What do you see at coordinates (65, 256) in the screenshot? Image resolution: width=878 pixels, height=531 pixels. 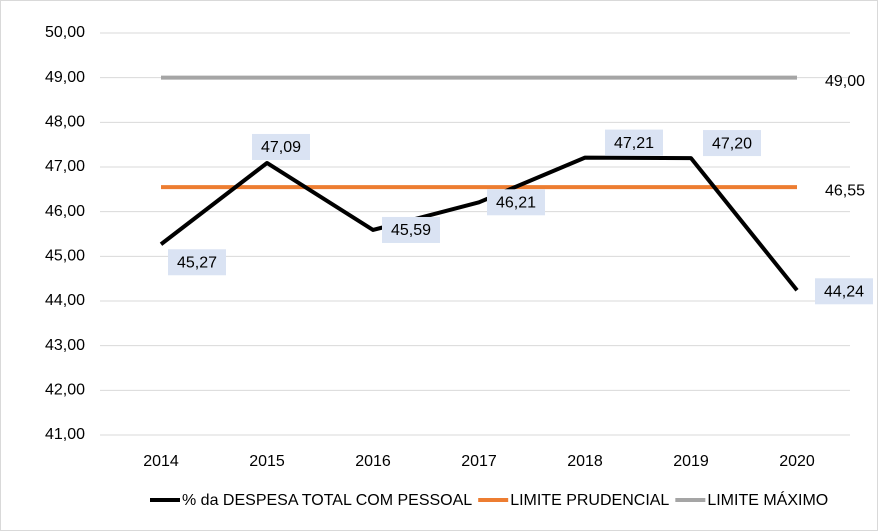 I see `y-tick-label: 45,00` at bounding box center [65, 256].